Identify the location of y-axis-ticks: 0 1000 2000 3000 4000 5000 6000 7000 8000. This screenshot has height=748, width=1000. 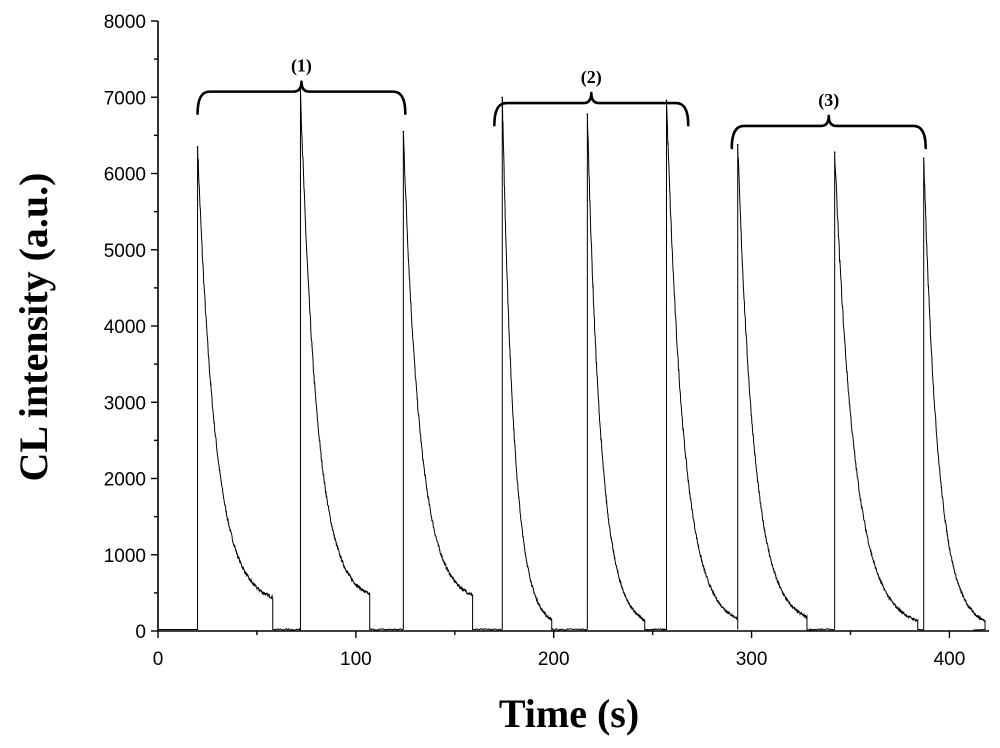
(131, 327).